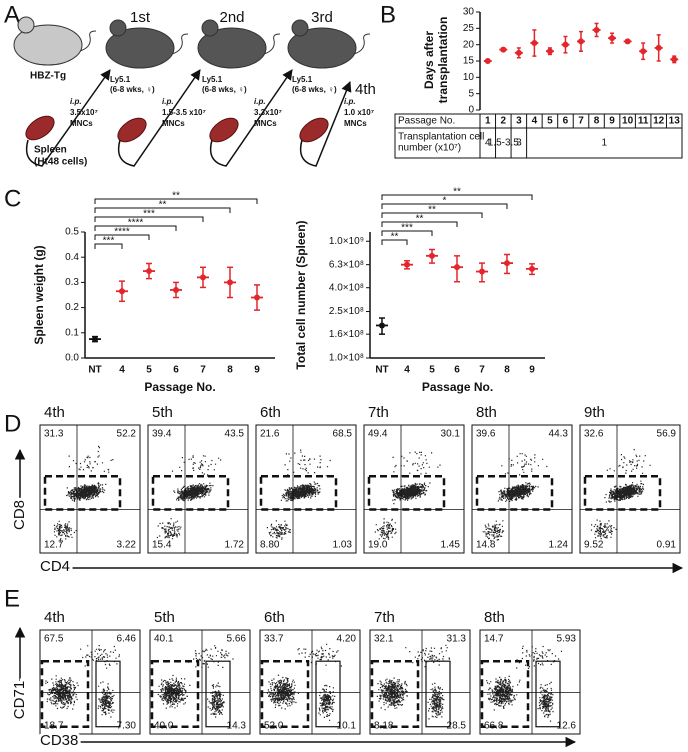 The width and height of the screenshot is (688, 752). I want to click on x-tick-label: 7, so click(203, 370).